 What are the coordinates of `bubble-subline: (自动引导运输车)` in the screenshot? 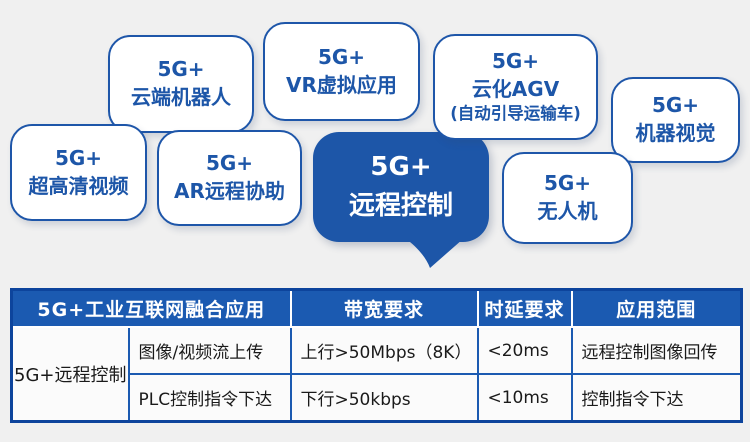 It's located at (515, 114).